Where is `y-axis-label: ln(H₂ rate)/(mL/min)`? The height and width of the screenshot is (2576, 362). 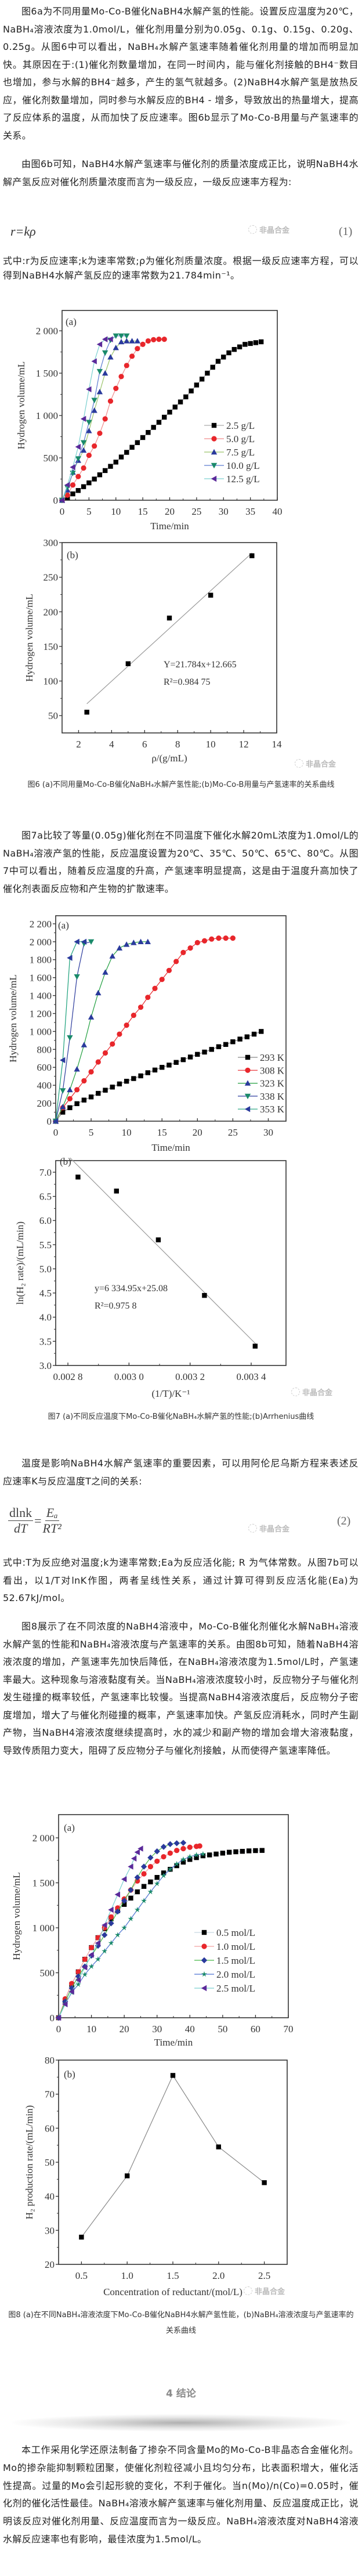 y-axis-label: ln(H₂ rate)/(mL/min) is located at coordinates (20, 1263).